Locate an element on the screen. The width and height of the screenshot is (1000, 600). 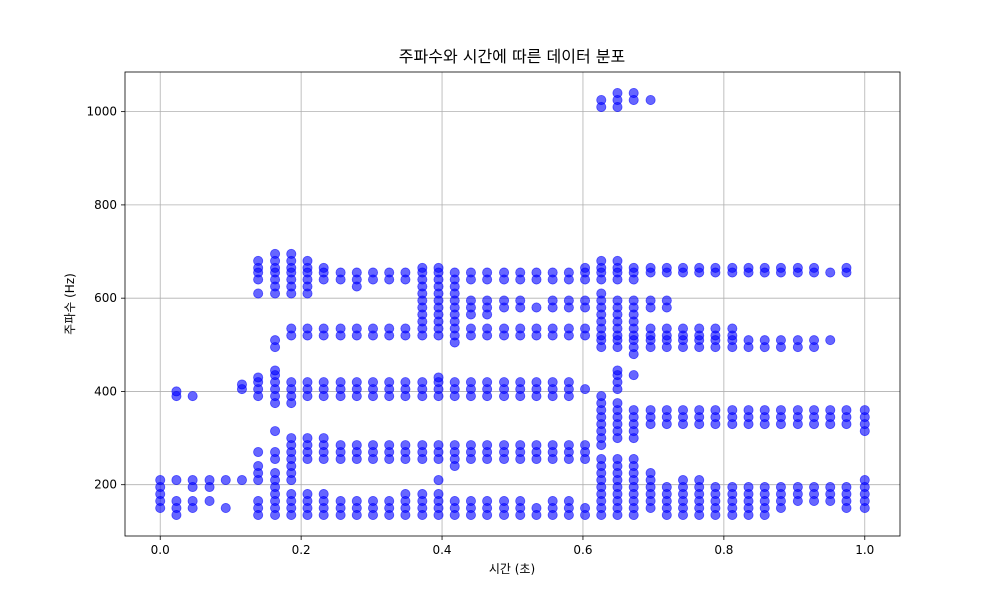
y-tick-label: 600 is located at coordinates (105, 298).